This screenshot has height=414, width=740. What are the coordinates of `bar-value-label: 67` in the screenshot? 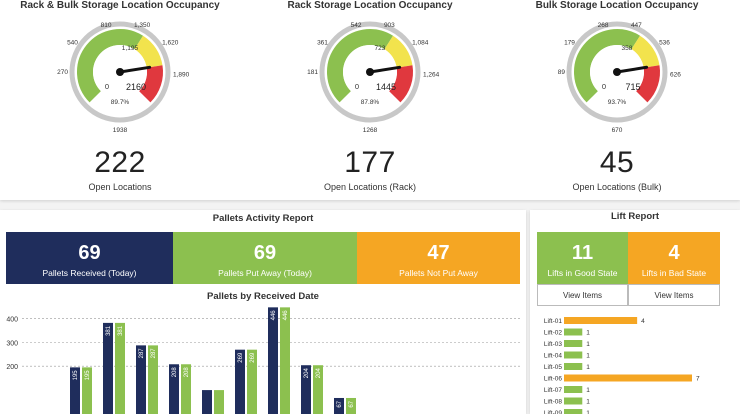 It's located at (340, 403).